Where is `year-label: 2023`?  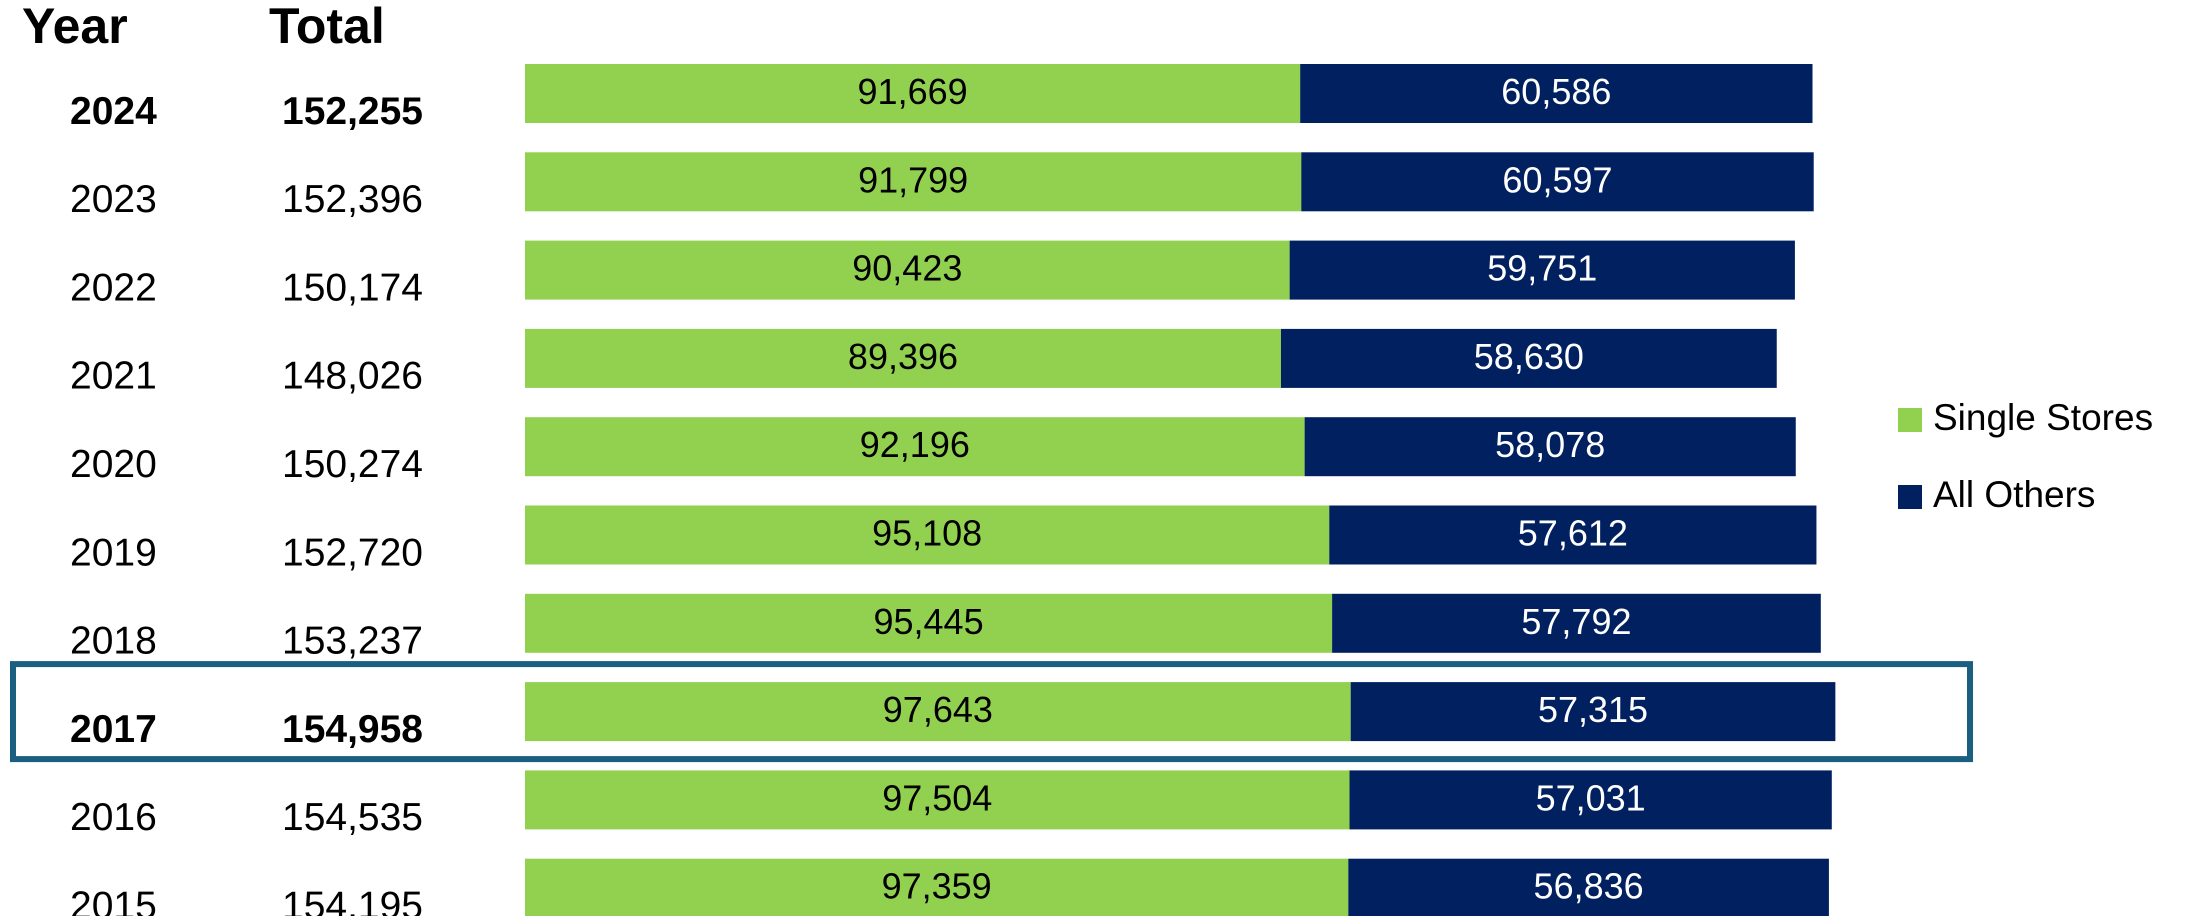
year-label: 2023 is located at coordinates (113, 199).